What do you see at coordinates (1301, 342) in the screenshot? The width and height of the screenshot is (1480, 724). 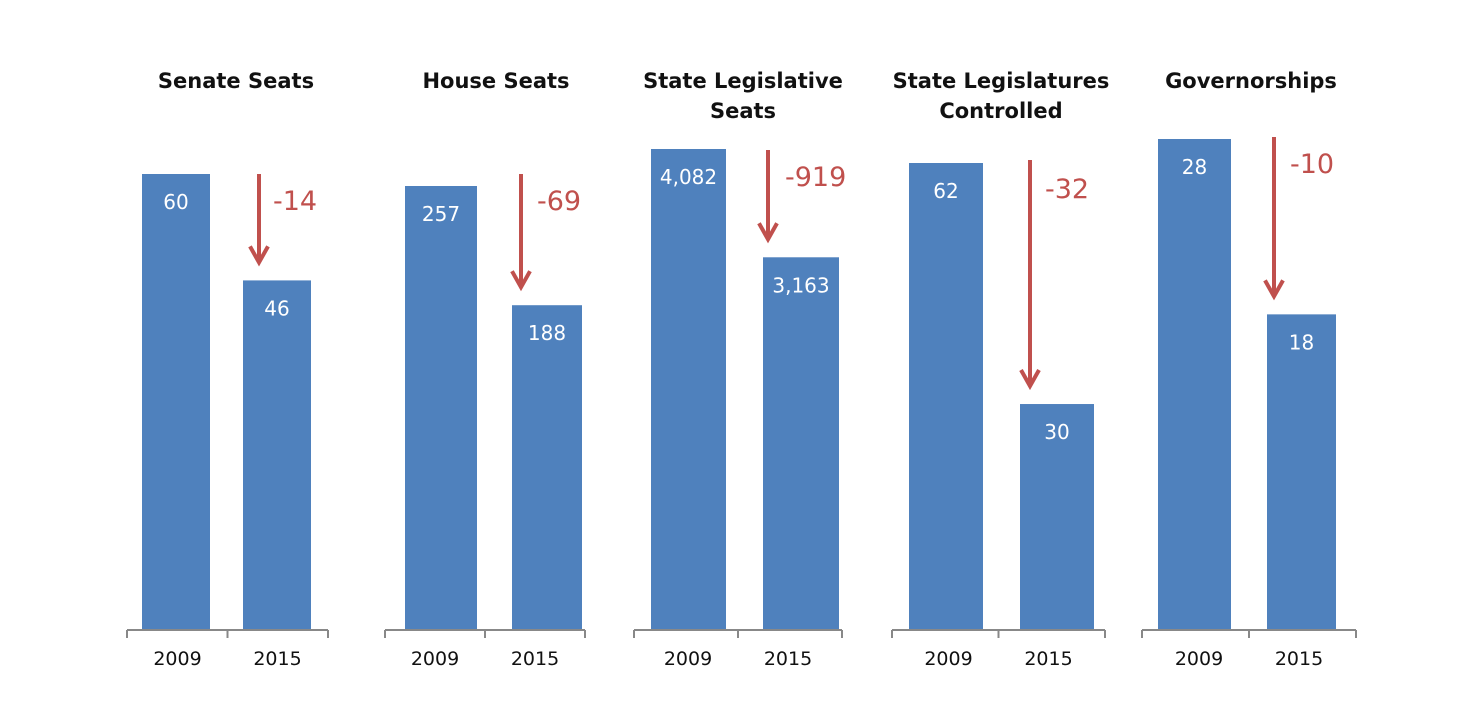 I see `value-label: 18` at bounding box center [1301, 342].